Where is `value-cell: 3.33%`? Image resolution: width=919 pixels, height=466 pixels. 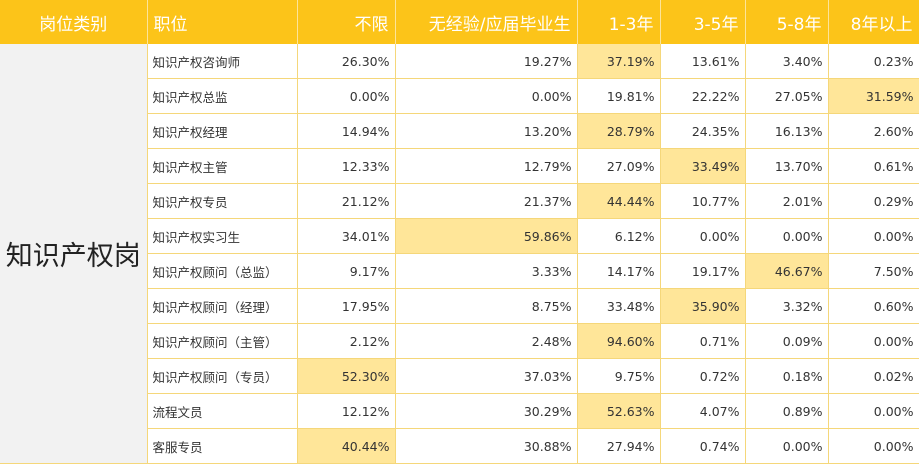 value-cell: 3.33% is located at coordinates (486, 271).